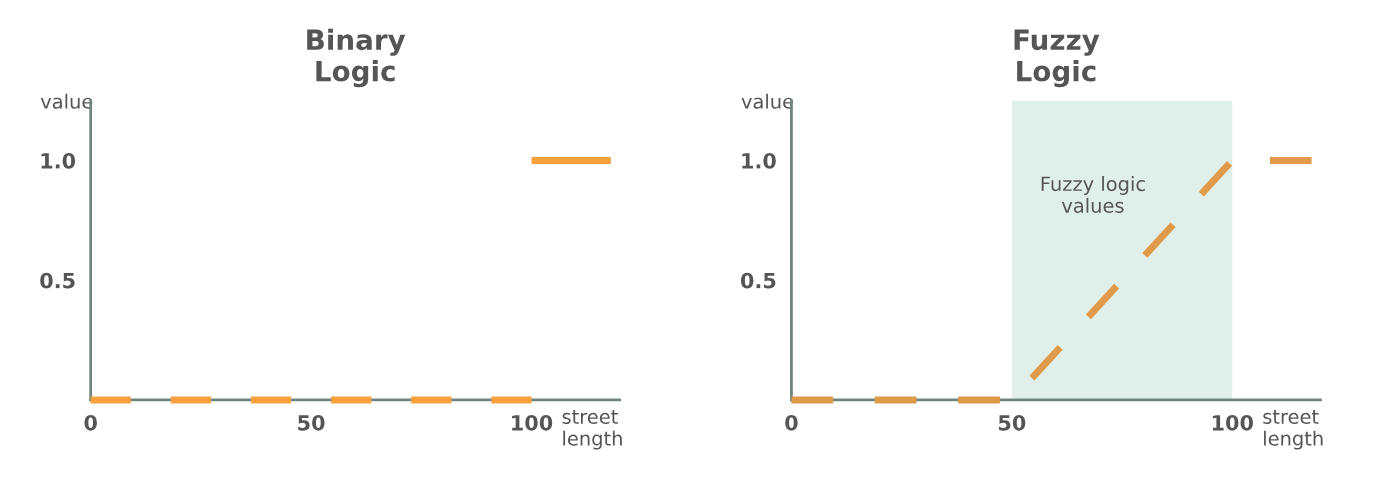 Image resolution: width=1374 pixels, height=479 pixels. What do you see at coordinates (1057, 58) in the screenshot?
I see `chart-title: Fuzzy Logic` at bounding box center [1057, 58].